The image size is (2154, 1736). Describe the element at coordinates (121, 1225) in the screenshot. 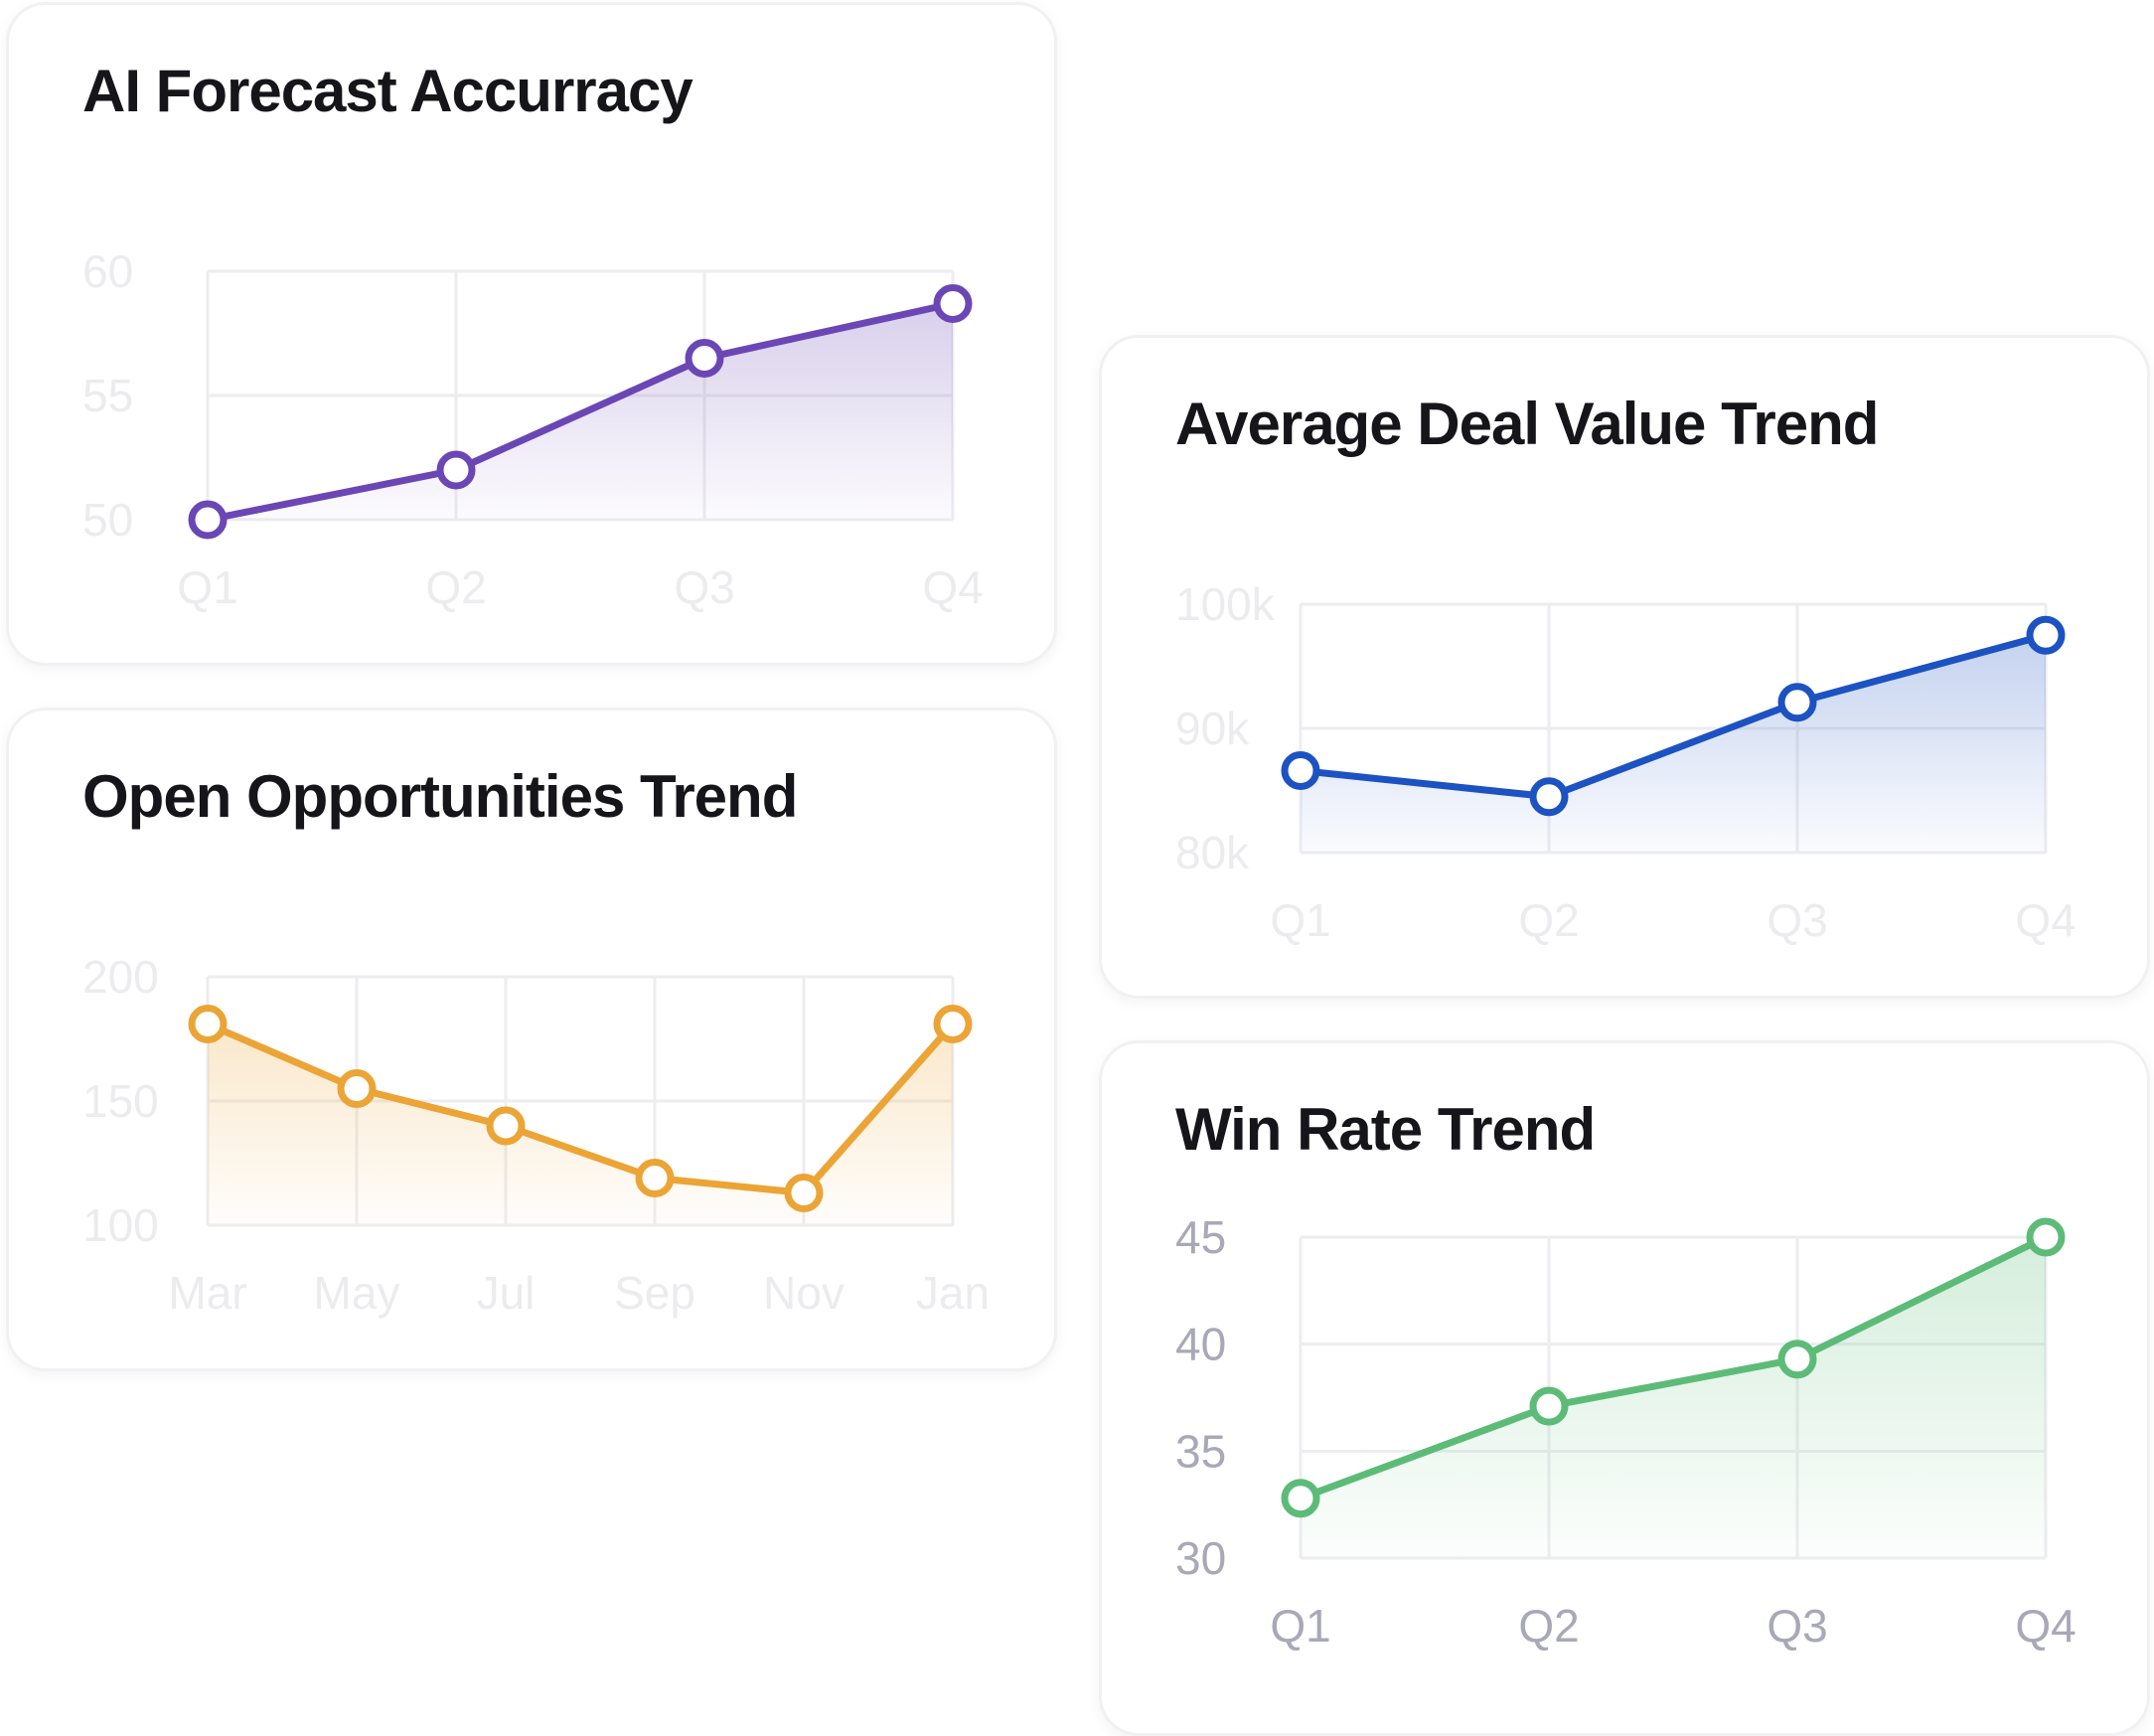

I see `y-tick-label: 100` at that location.